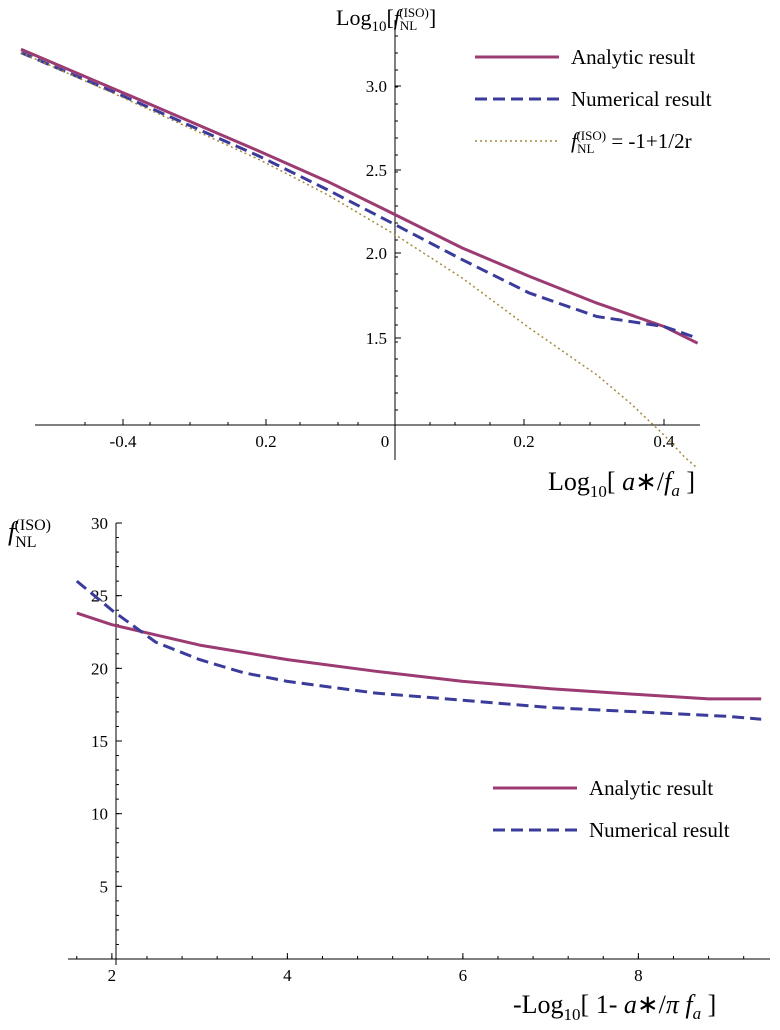 The image size is (780, 1030). Describe the element at coordinates (376, 86) in the screenshot. I see `y-tick-label: 3.0` at that location.